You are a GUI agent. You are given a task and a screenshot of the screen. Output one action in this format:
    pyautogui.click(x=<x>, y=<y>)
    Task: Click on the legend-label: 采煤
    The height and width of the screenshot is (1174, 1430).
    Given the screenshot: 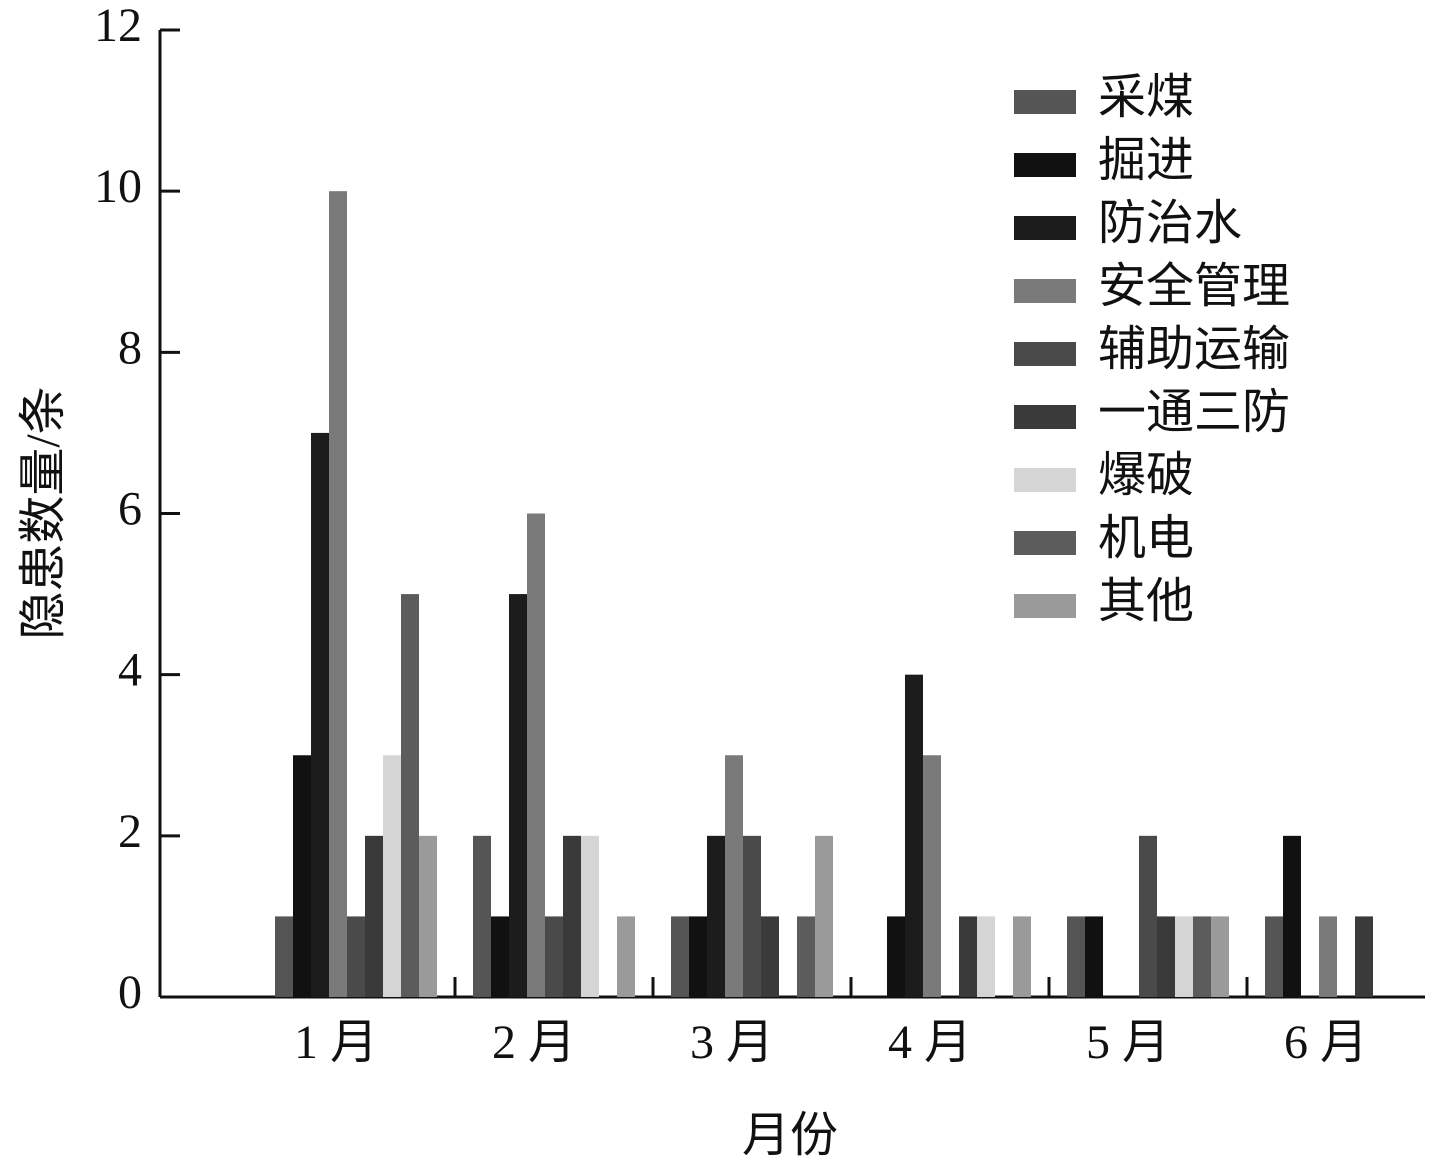 What is the action you would take?
    pyautogui.click(x=1146, y=97)
    